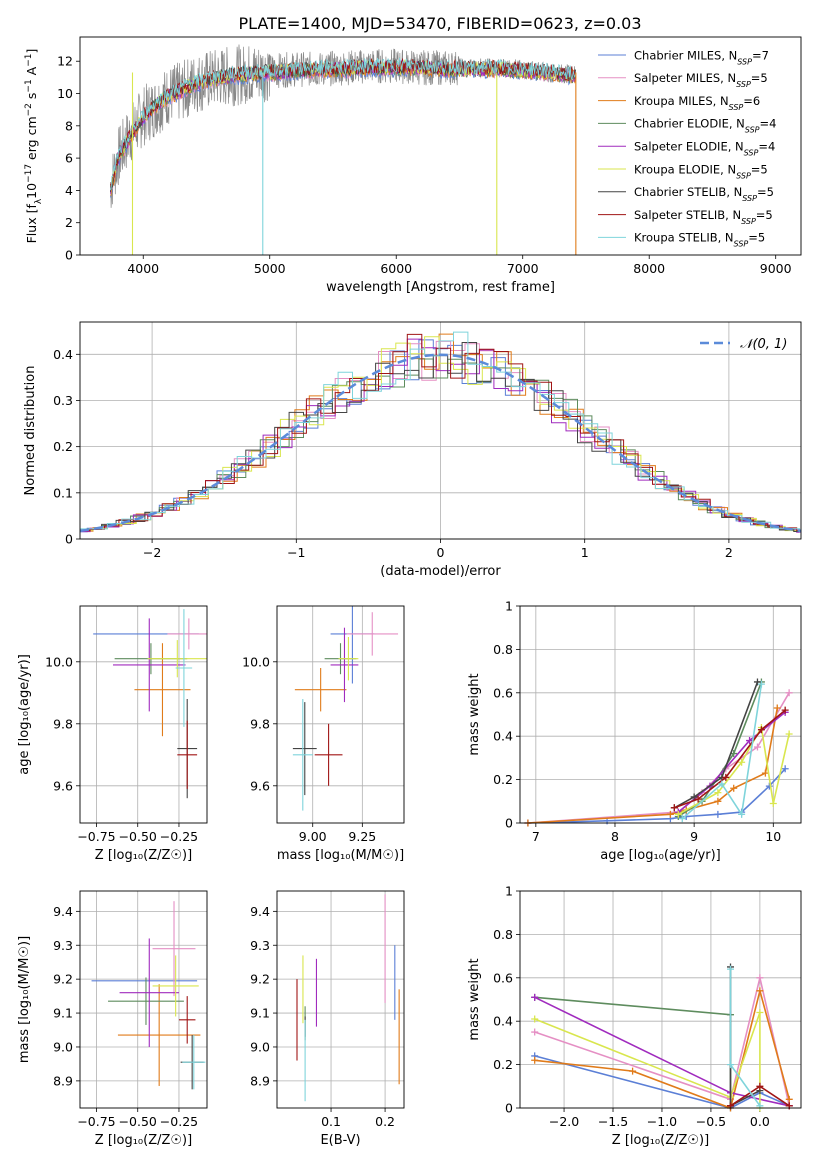 The width and height of the screenshot is (819, 1170). What do you see at coordinates (65, 93) in the screenshot?
I see `y-tick-label: 10` at bounding box center [65, 93].